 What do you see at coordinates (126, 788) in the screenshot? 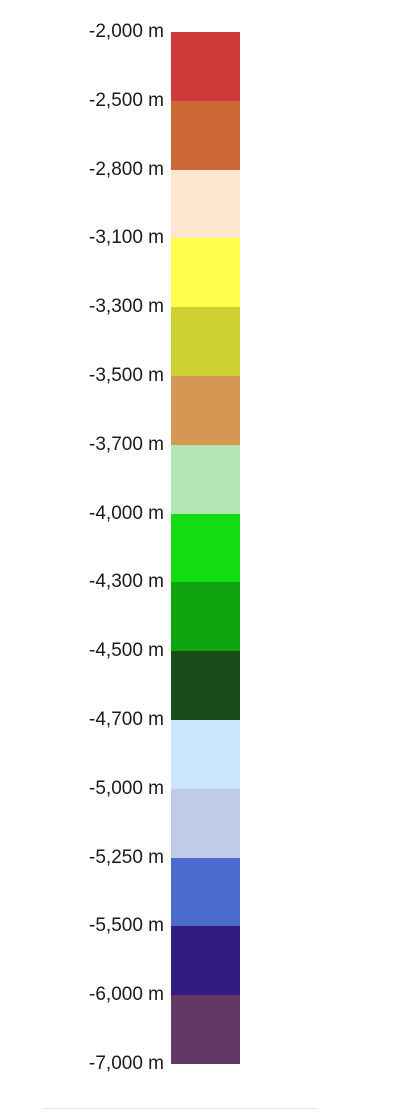
I see `legend-label: -5,000 m` at bounding box center [126, 788].